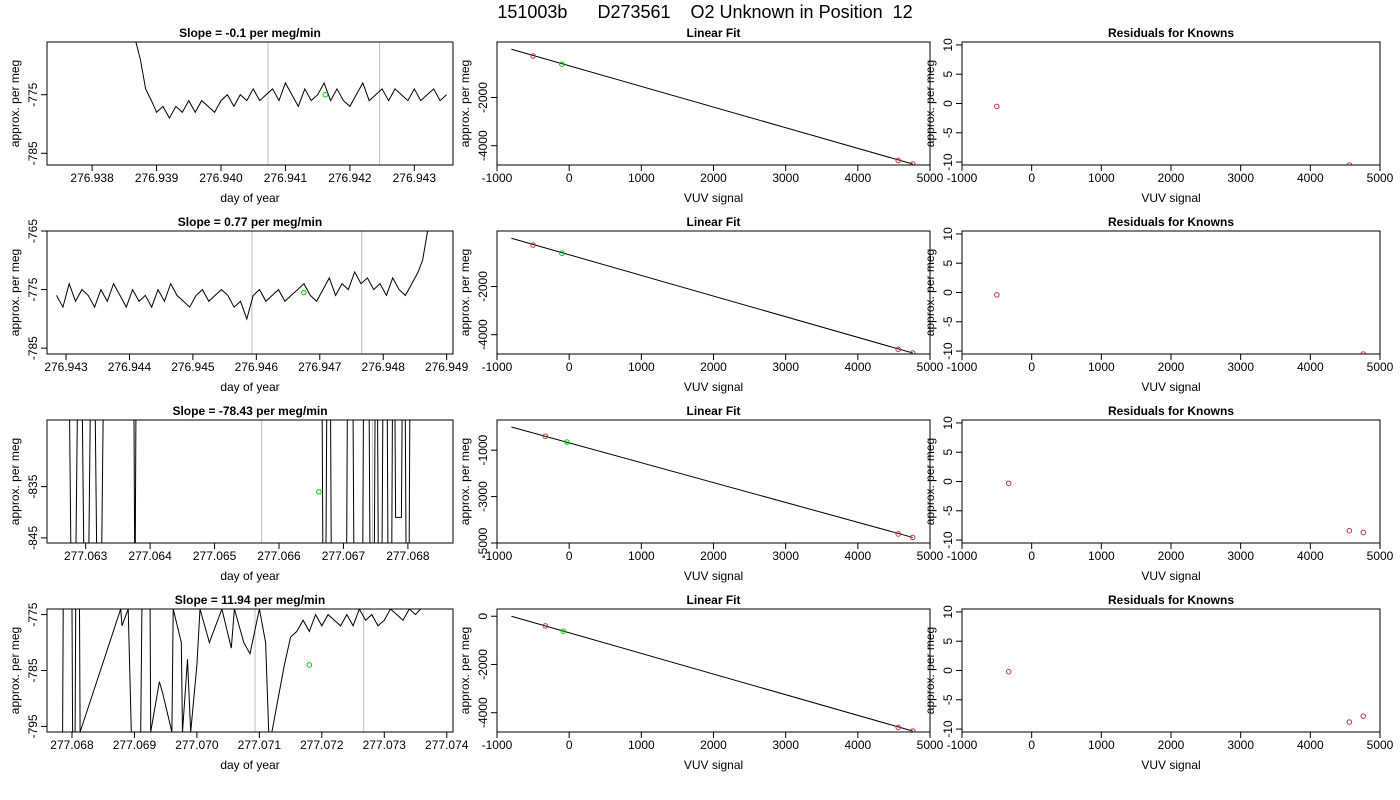 The image size is (1400, 800). Describe the element at coordinates (33, 726) in the screenshot. I see `y-tick-label: -795` at that location.